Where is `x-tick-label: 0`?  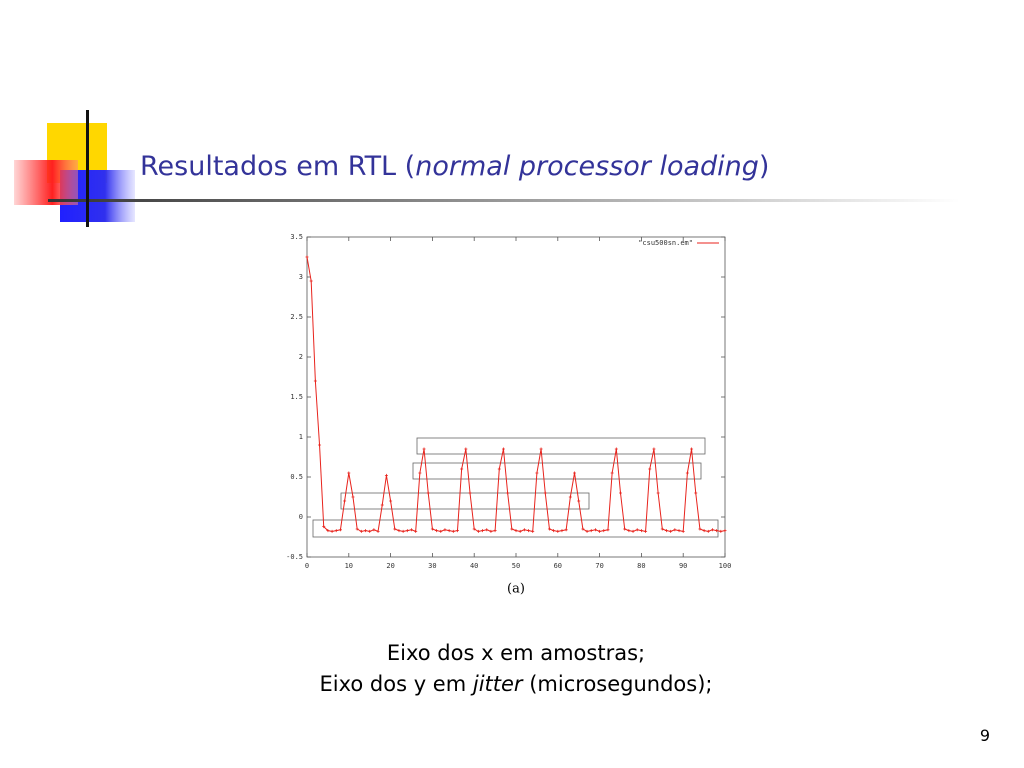
x-tick-label: 0 is located at coordinates (307, 566).